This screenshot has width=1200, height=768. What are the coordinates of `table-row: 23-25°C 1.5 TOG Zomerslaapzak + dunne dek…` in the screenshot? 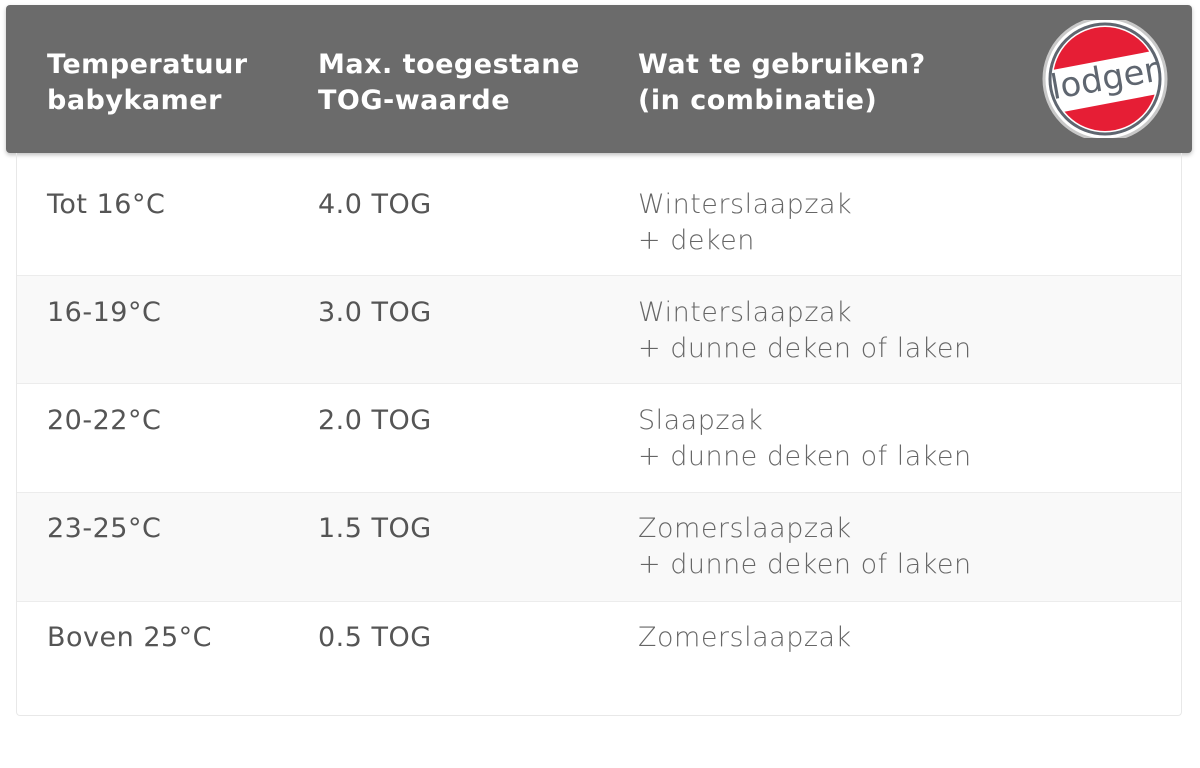 It's located at (599, 547).